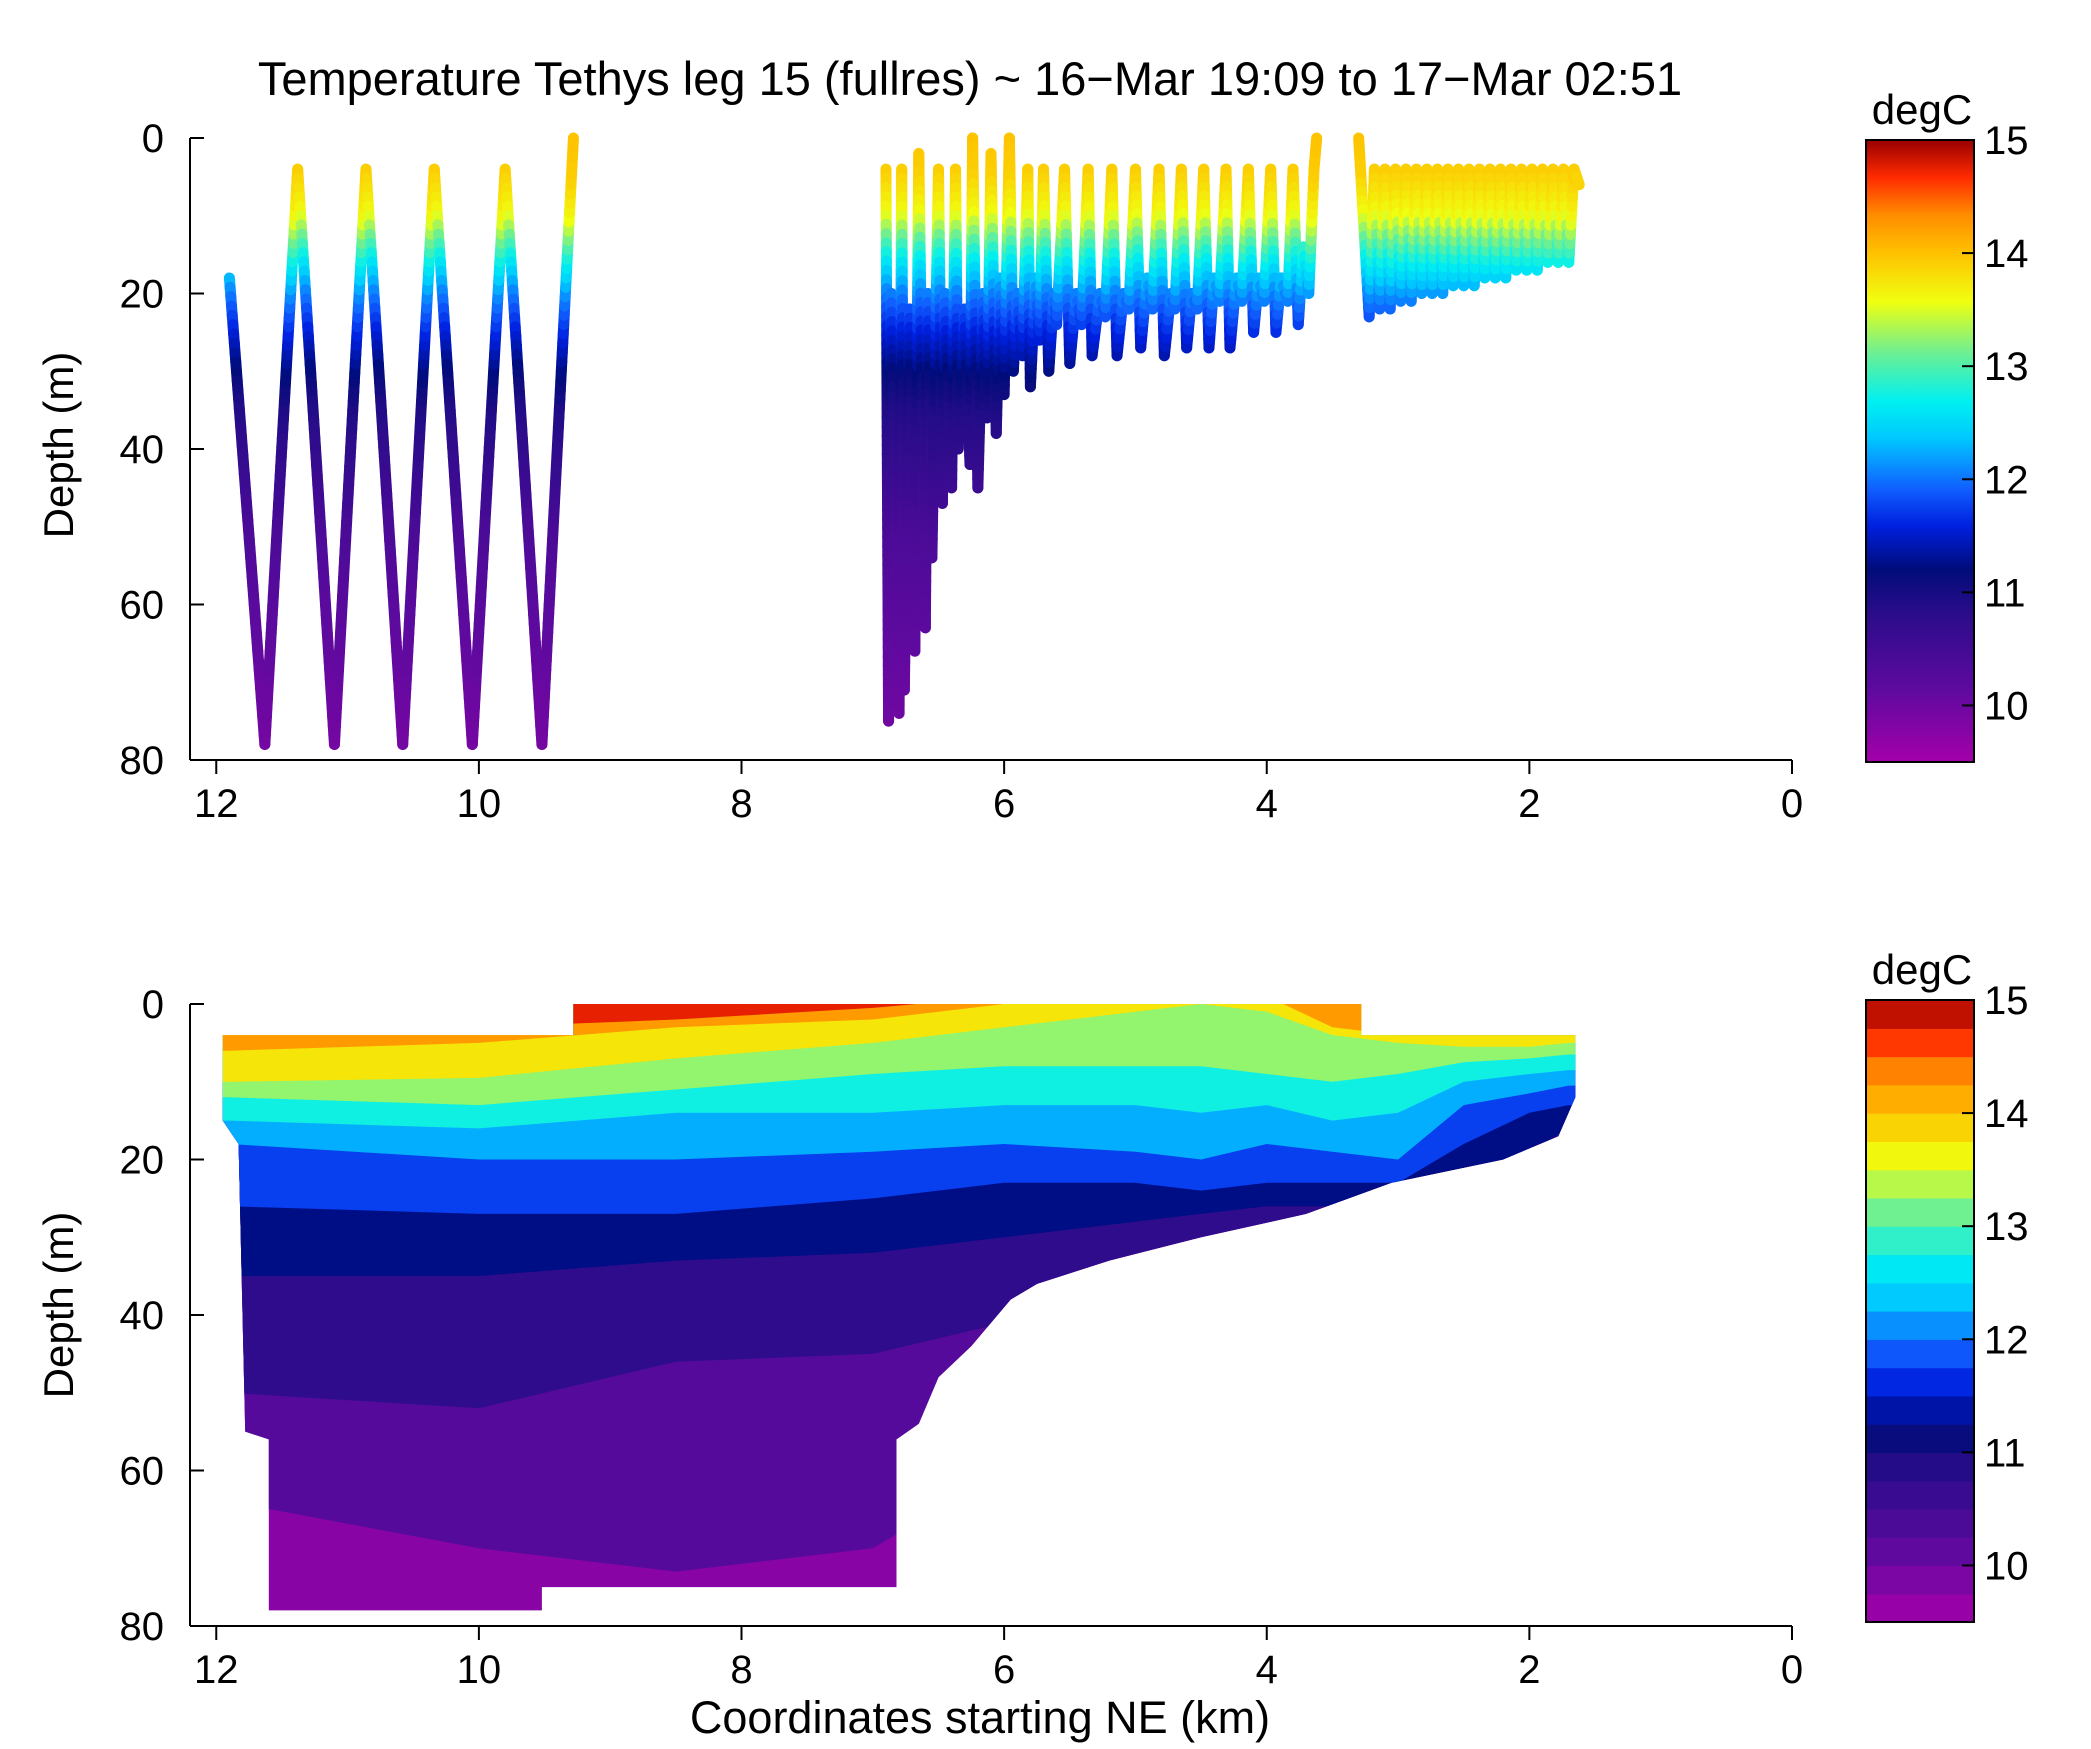 Image resolution: width=2091 pixels, height=1749 pixels. Describe the element at coordinates (2006, 706) in the screenshot. I see `top-colorbar-tick-label: 10` at that location.